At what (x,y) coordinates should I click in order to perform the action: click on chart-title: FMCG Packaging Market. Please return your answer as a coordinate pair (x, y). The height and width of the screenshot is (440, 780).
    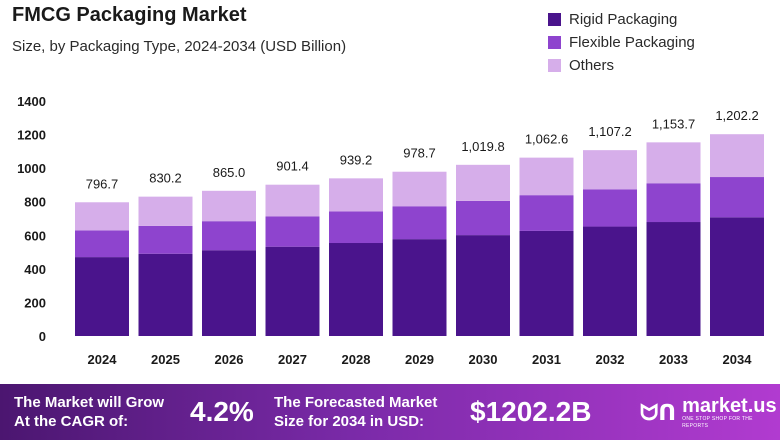
    Looking at the image, I should click on (129, 15).